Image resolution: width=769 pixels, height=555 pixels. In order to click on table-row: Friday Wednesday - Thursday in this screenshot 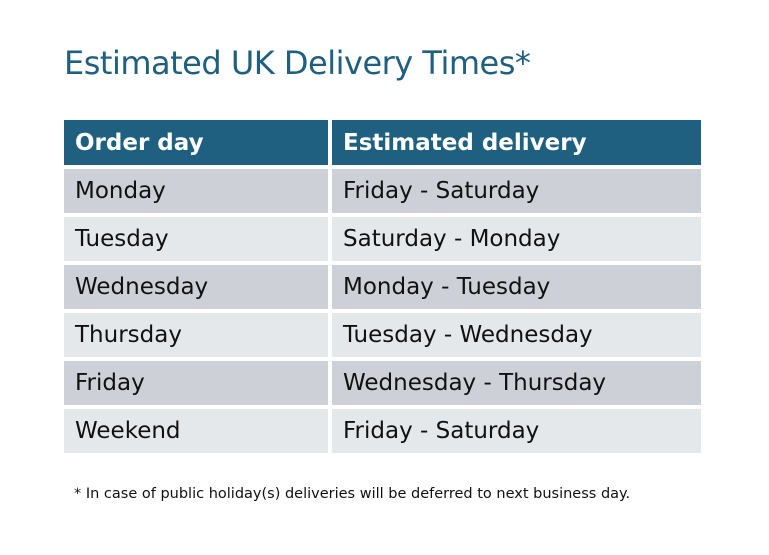, I will do `click(382, 385)`.